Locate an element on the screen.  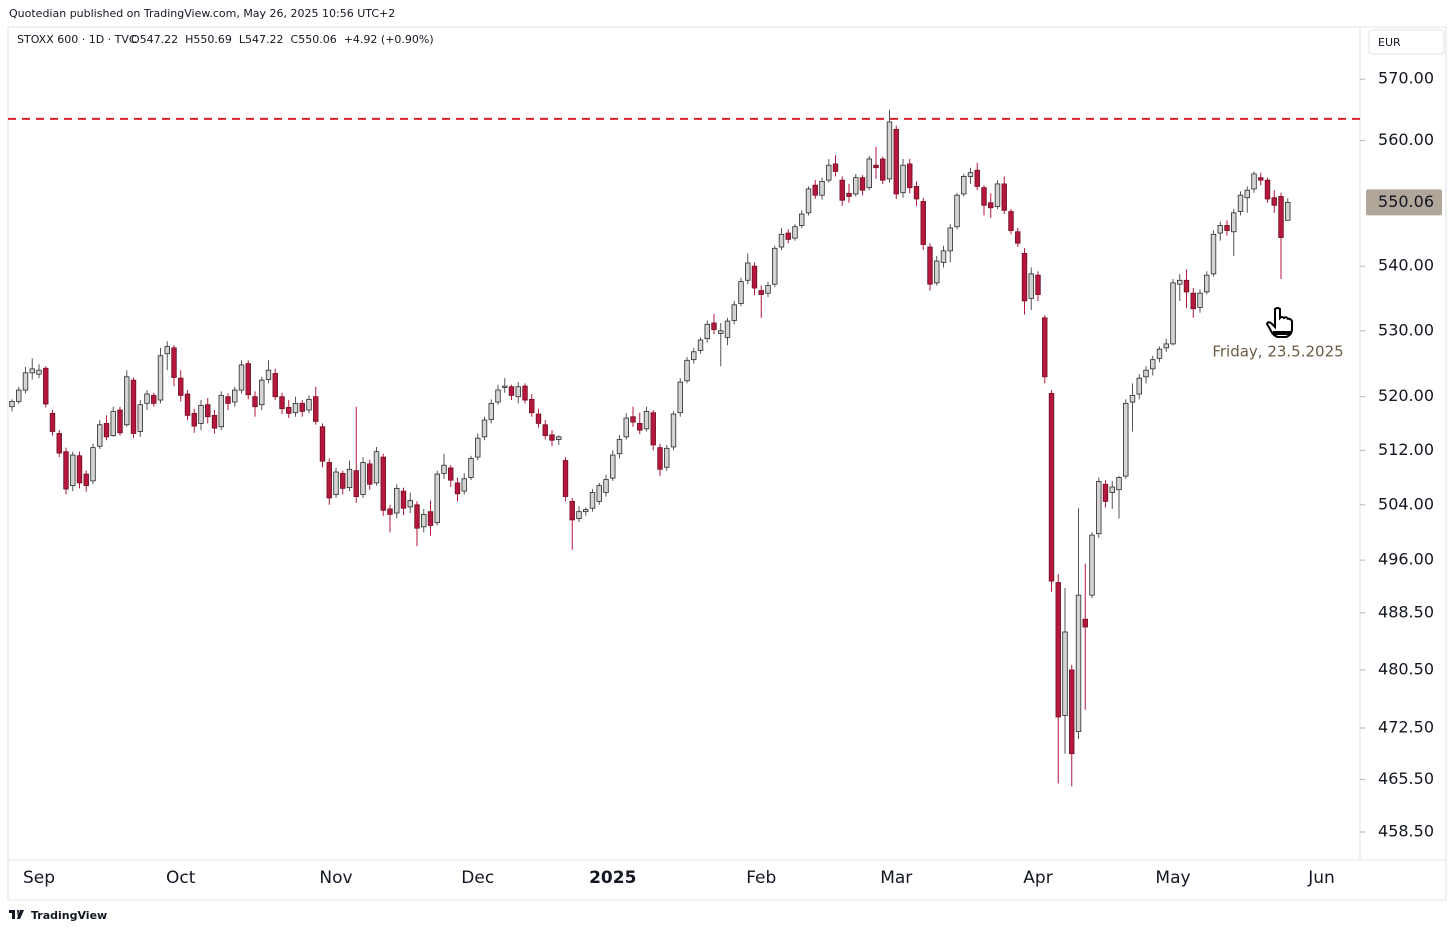
last-price-box is located at coordinates (1404, 202).